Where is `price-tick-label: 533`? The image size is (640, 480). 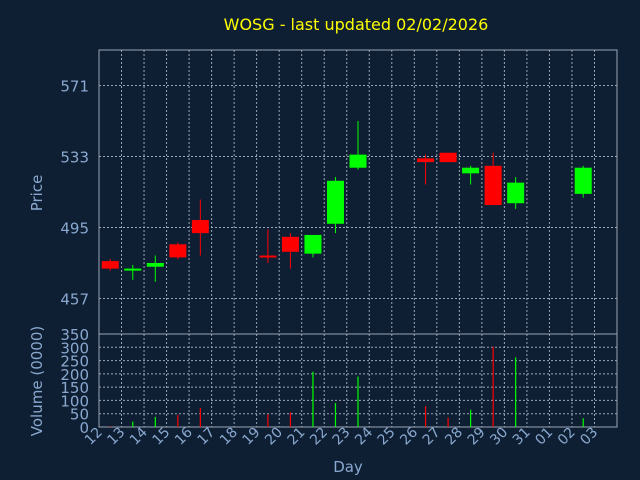 price-tick-label: 533 is located at coordinates (74, 158).